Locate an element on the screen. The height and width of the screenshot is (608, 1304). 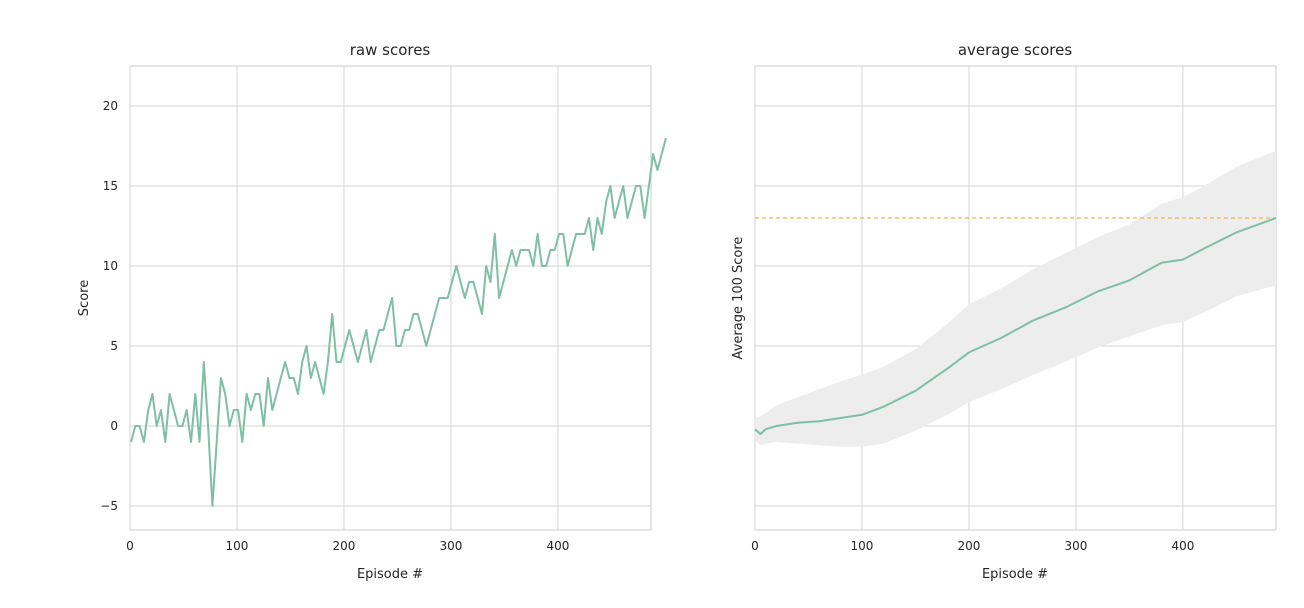
y-tick-label: 15 is located at coordinates (110, 186).